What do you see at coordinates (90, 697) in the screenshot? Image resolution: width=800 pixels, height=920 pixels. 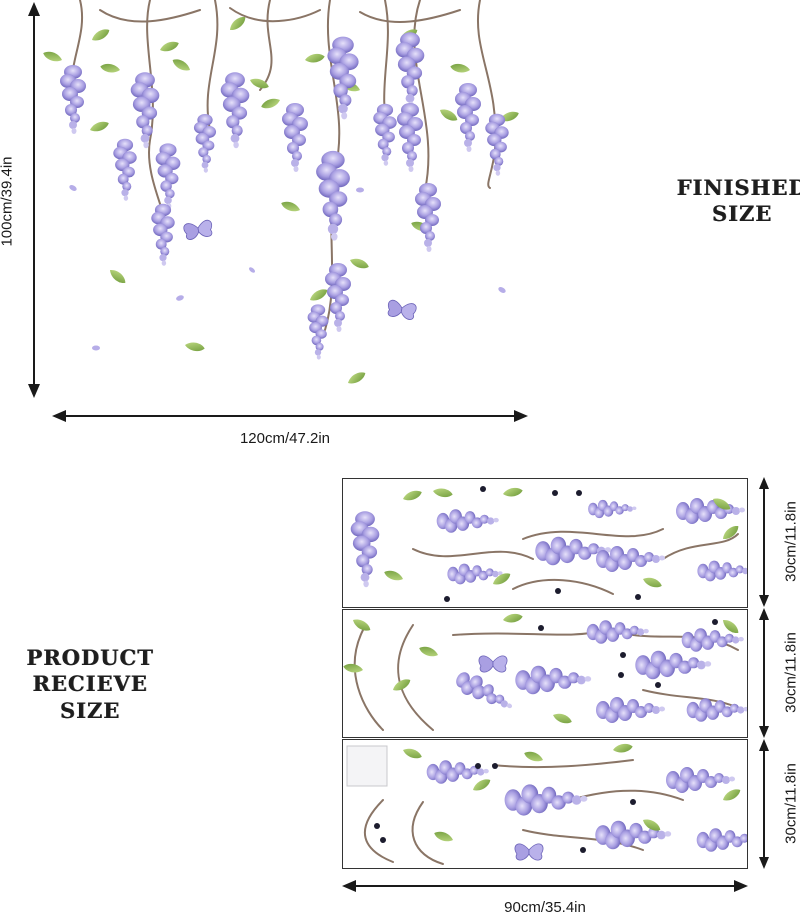 I see `product-heading-line2: RECIEVE SIZE` at bounding box center [90, 697].